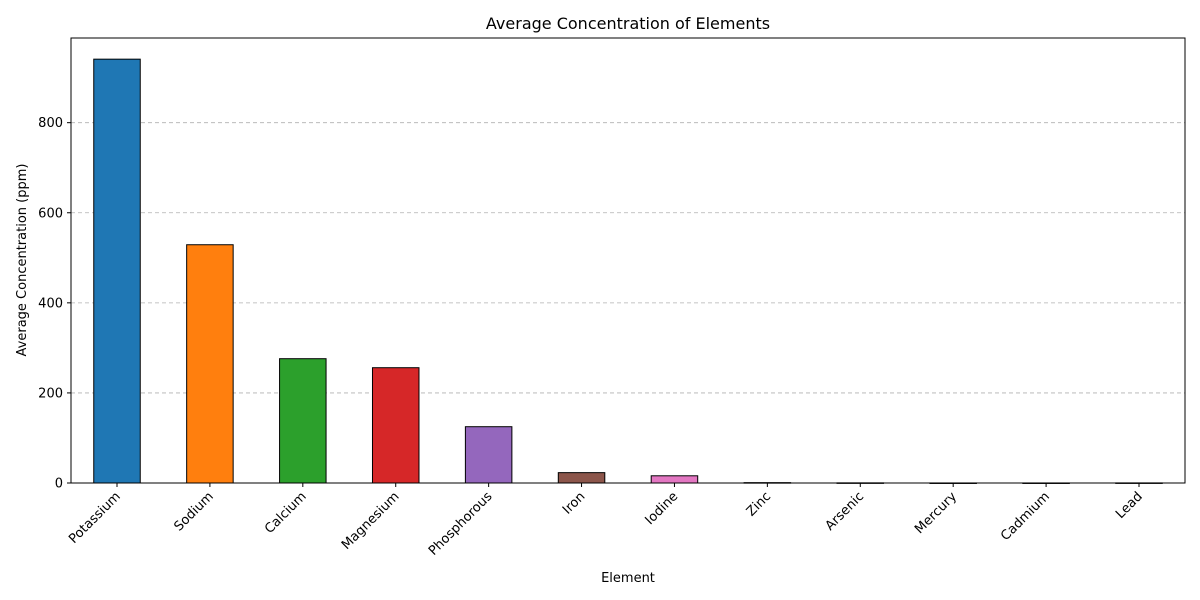 The image size is (1200, 600). What do you see at coordinates (193, 511) in the screenshot?
I see `x-tick-label: Sodium` at bounding box center [193, 511].